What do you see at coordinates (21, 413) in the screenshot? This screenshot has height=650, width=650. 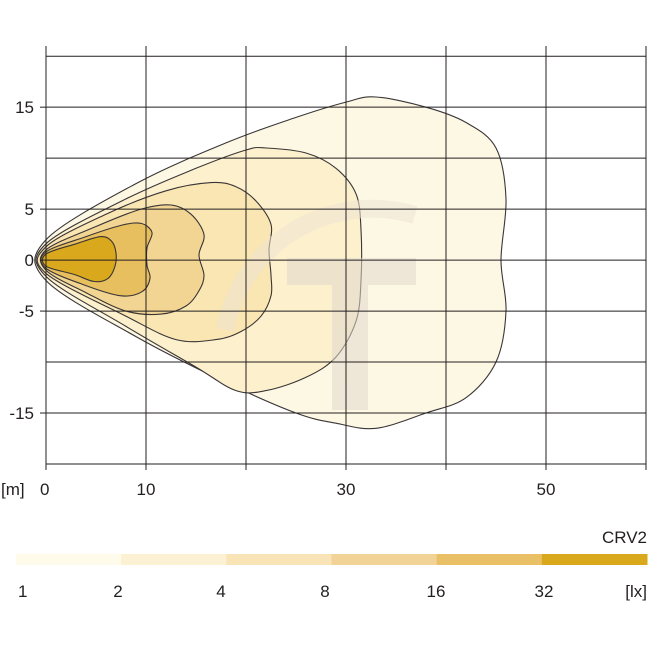 I see `y-tick-label: -15` at bounding box center [21, 413].